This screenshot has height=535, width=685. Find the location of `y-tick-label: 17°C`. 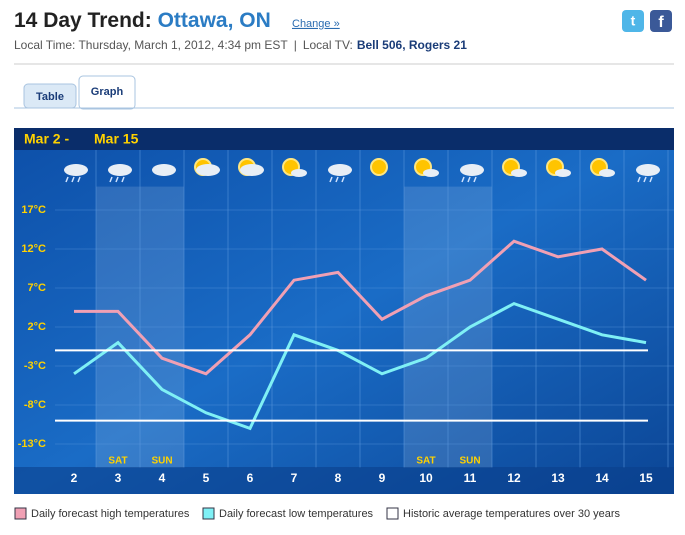

y-tick-label: 17°C is located at coordinates (33, 210).